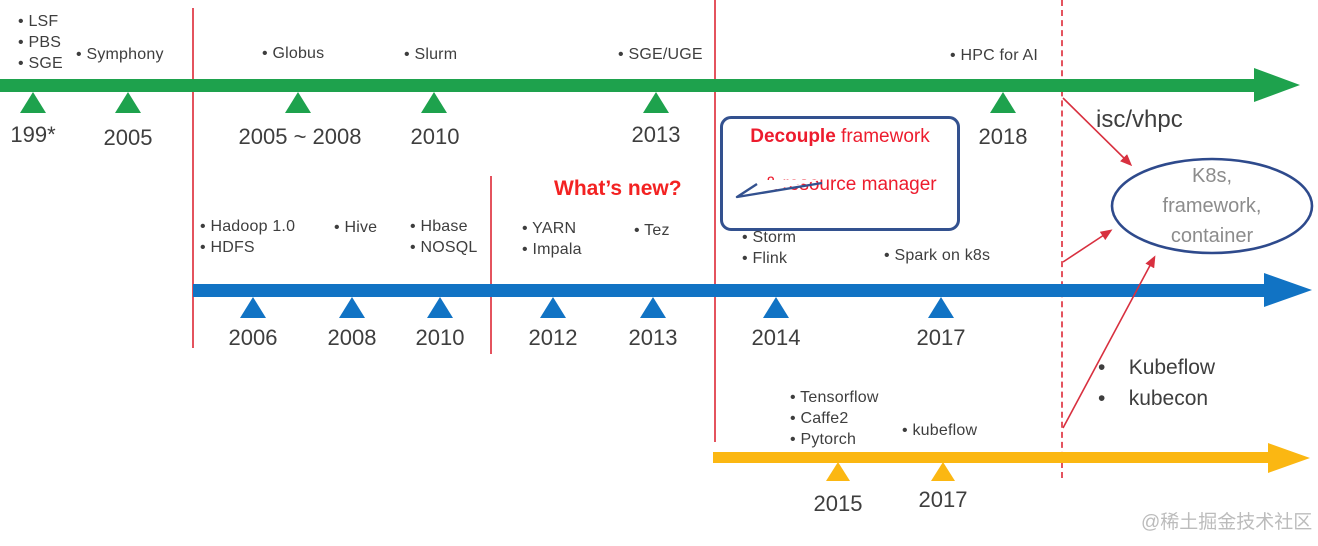  I want to click on bigdata-event-label: • Hadoop 1.0 • HDFS, so click(248, 237).